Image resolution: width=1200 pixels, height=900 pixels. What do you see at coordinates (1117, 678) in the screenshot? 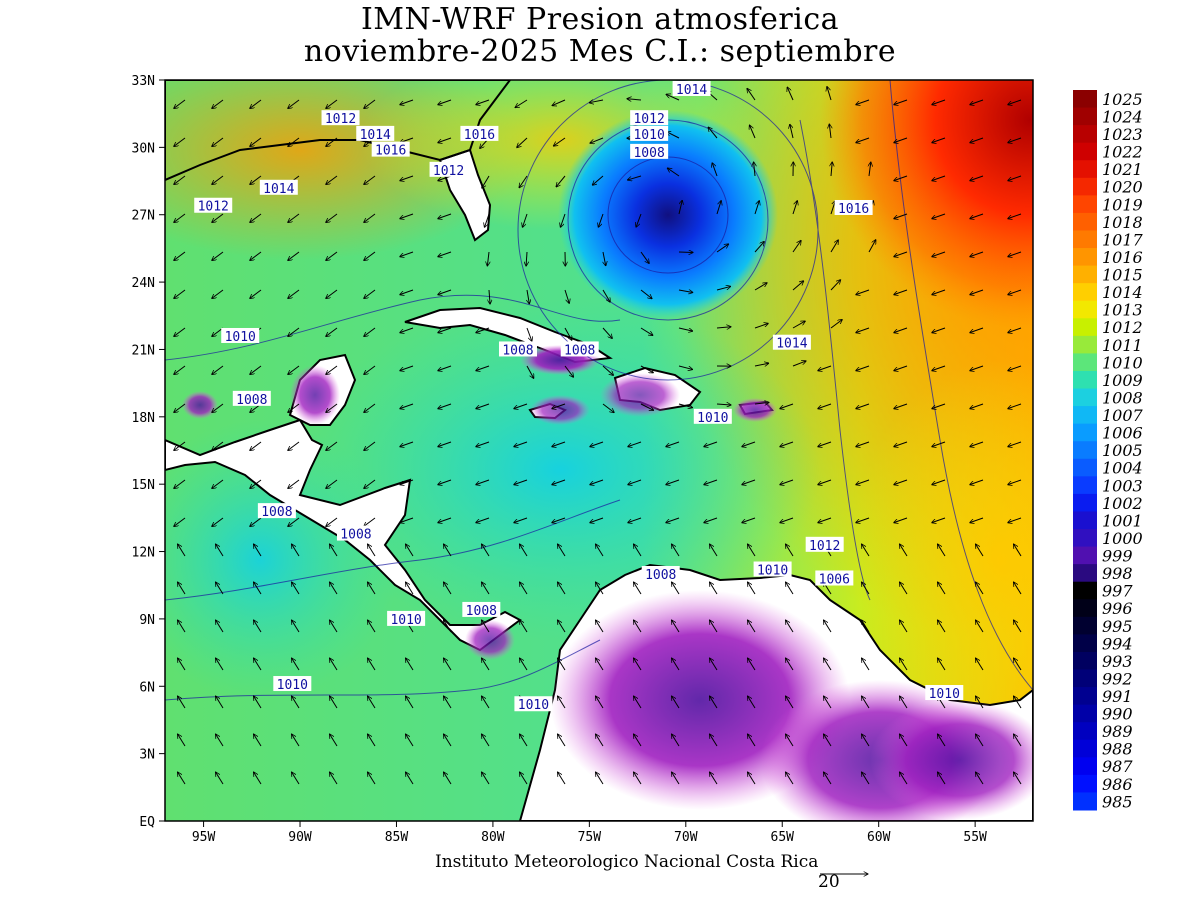
I see `colorbar-label: 992` at bounding box center [1117, 678].